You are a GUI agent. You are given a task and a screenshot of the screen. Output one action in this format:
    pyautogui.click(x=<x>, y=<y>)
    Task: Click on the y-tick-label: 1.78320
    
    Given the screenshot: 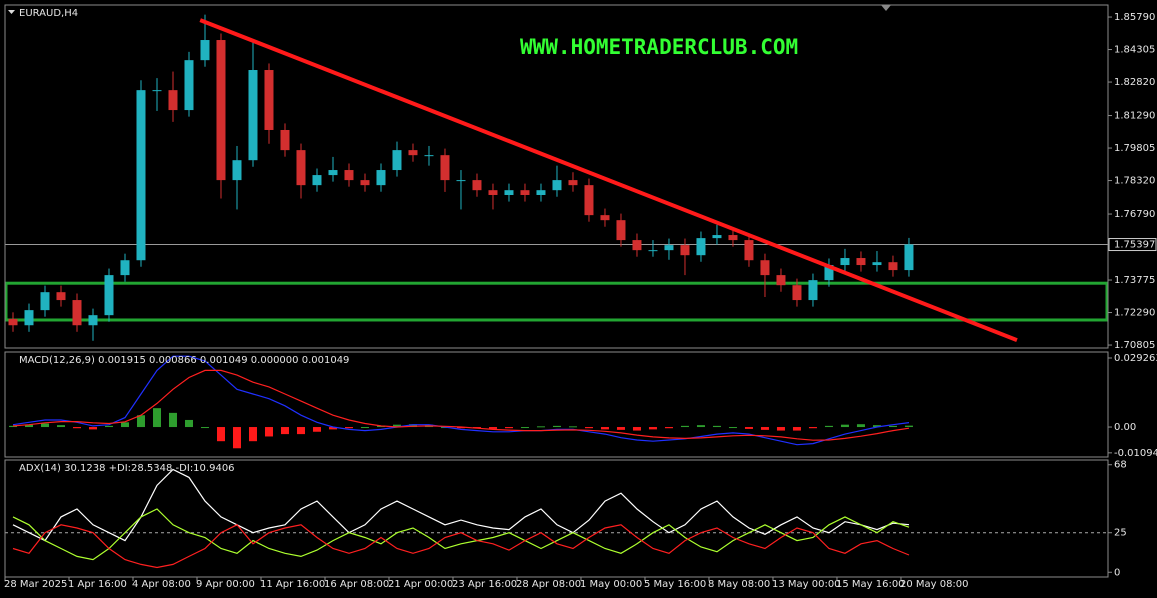 What is the action you would take?
    pyautogui.click(x=1134, y=181)
    